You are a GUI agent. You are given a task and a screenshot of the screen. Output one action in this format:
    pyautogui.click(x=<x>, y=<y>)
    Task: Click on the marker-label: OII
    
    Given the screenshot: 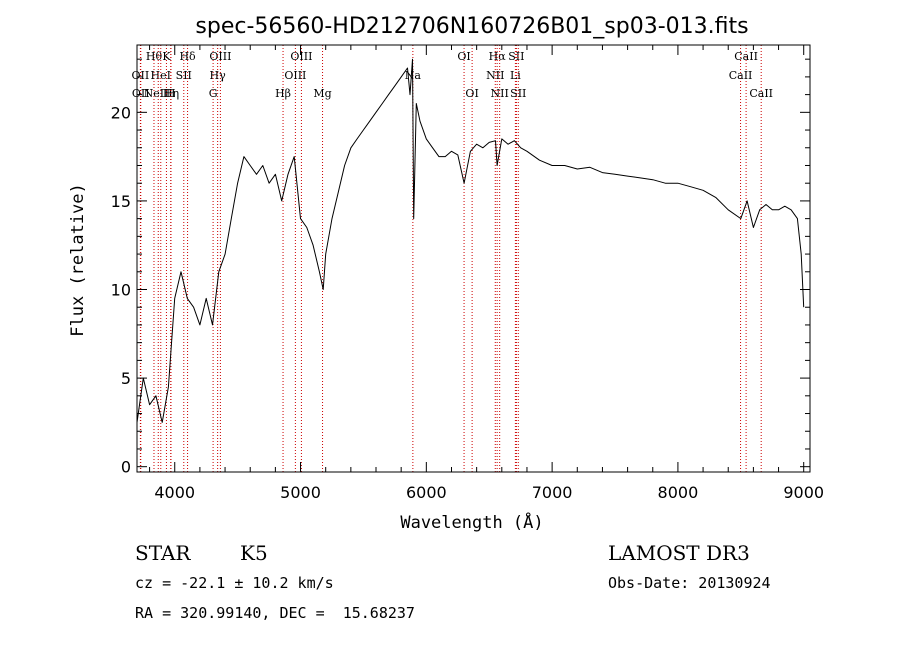 What is the action you would take?
    pyautogui.click(x=141, y=93)
    